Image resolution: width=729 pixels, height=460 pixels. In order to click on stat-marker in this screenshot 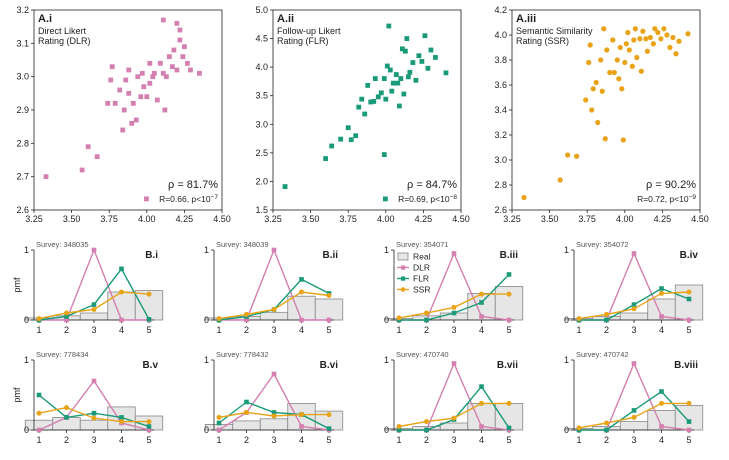, I will do `click(146, 199)`.